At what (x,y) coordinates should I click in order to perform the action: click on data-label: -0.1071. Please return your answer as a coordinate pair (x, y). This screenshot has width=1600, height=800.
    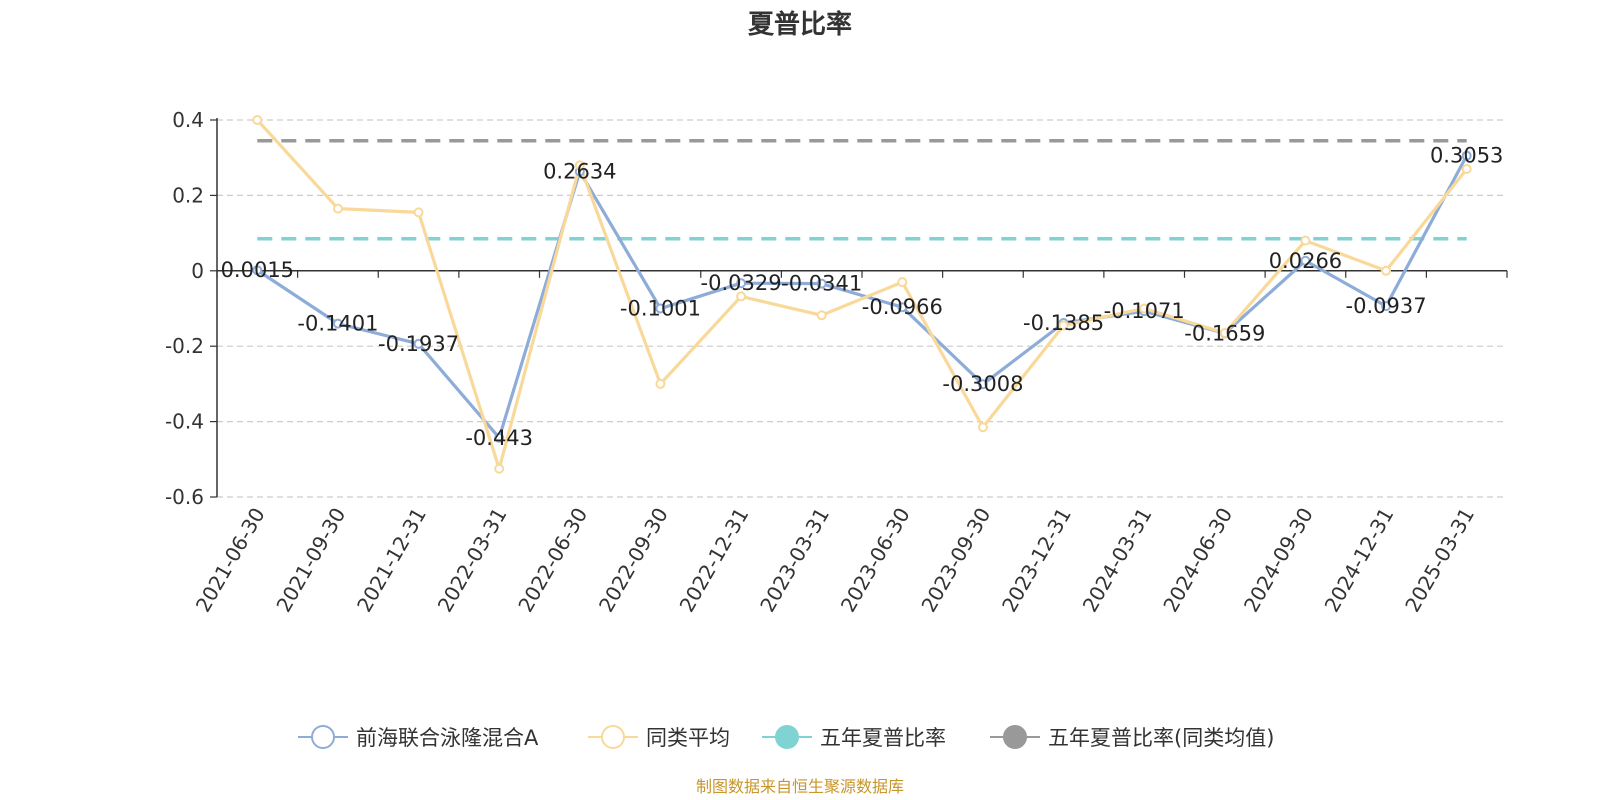
    Looking at the image, I should click on (1144, 311).